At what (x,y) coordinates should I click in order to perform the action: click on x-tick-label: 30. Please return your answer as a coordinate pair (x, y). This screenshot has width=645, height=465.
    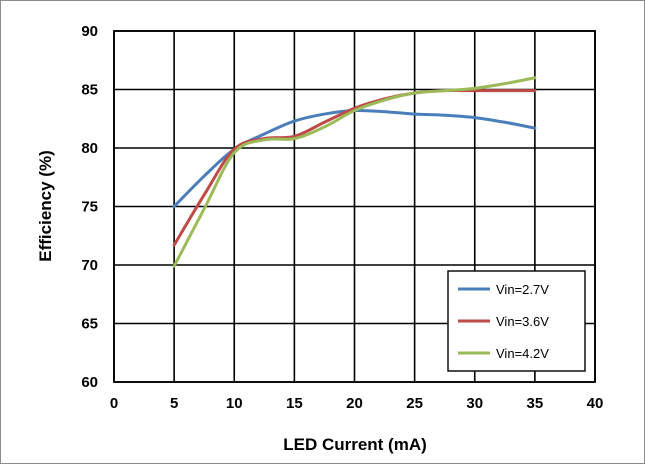
    Looking at the image, I should click on (474, 403).